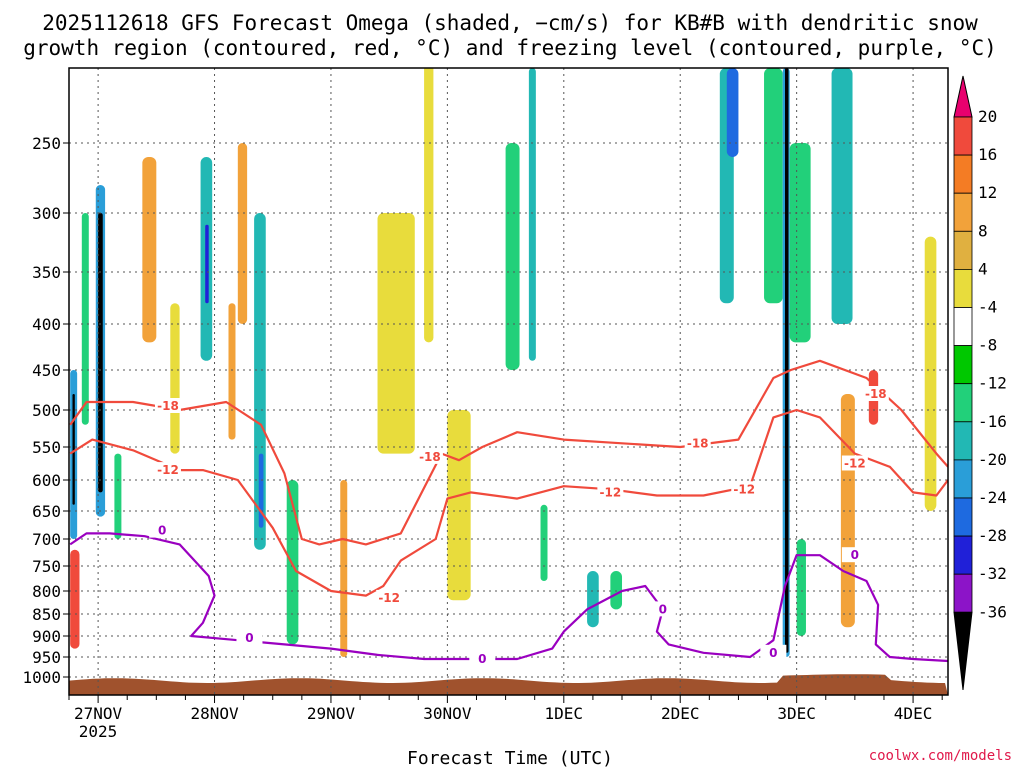 The width and height of the screenshot is (1024, 768). I want to click on x-tick-label-30NOV: 30NOV, so click(447, 713).